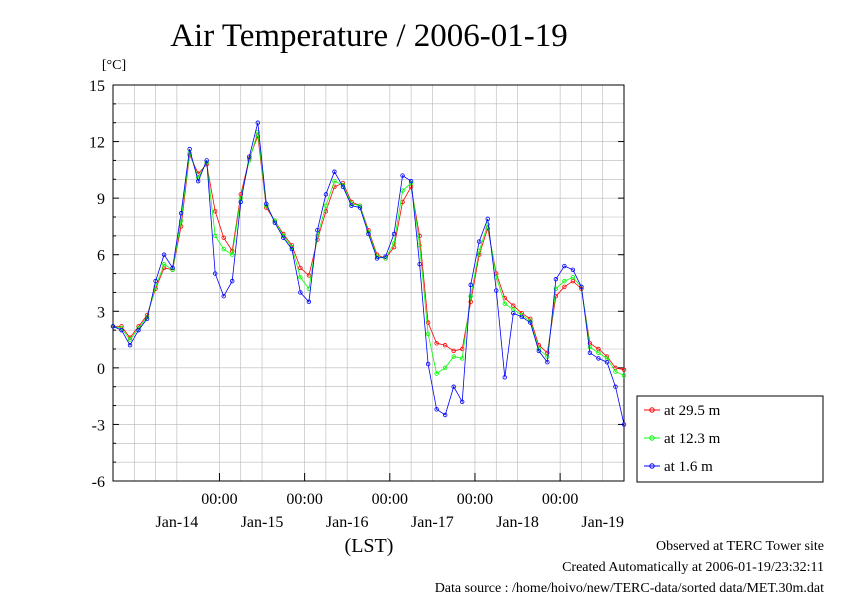  What do you see at coordinates (730, 439) in the screenshot?
I see `legend-box` at bounding box center [730, 439].